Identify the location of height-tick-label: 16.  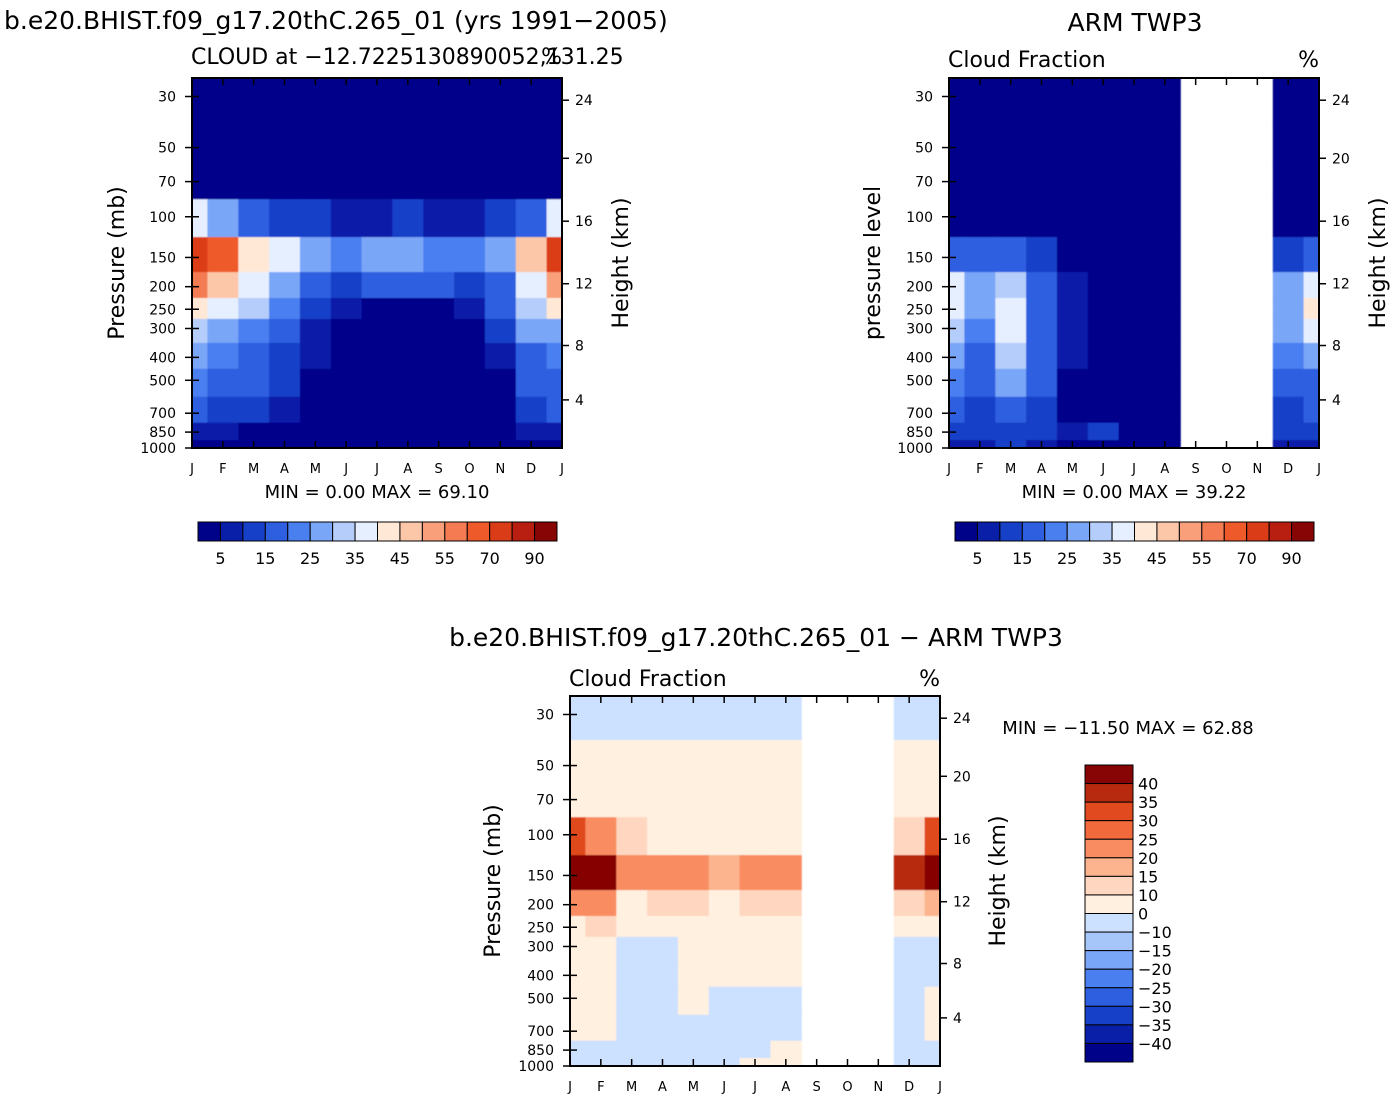
(584, 222).